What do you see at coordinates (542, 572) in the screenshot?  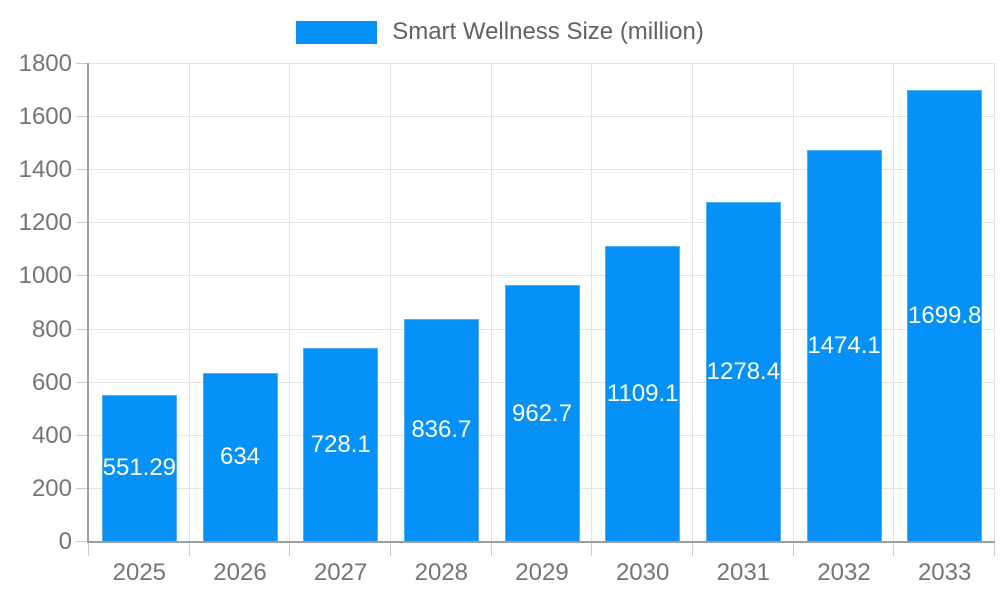 I see `x-axis-label: 2029` at bounding box center [542, 572].